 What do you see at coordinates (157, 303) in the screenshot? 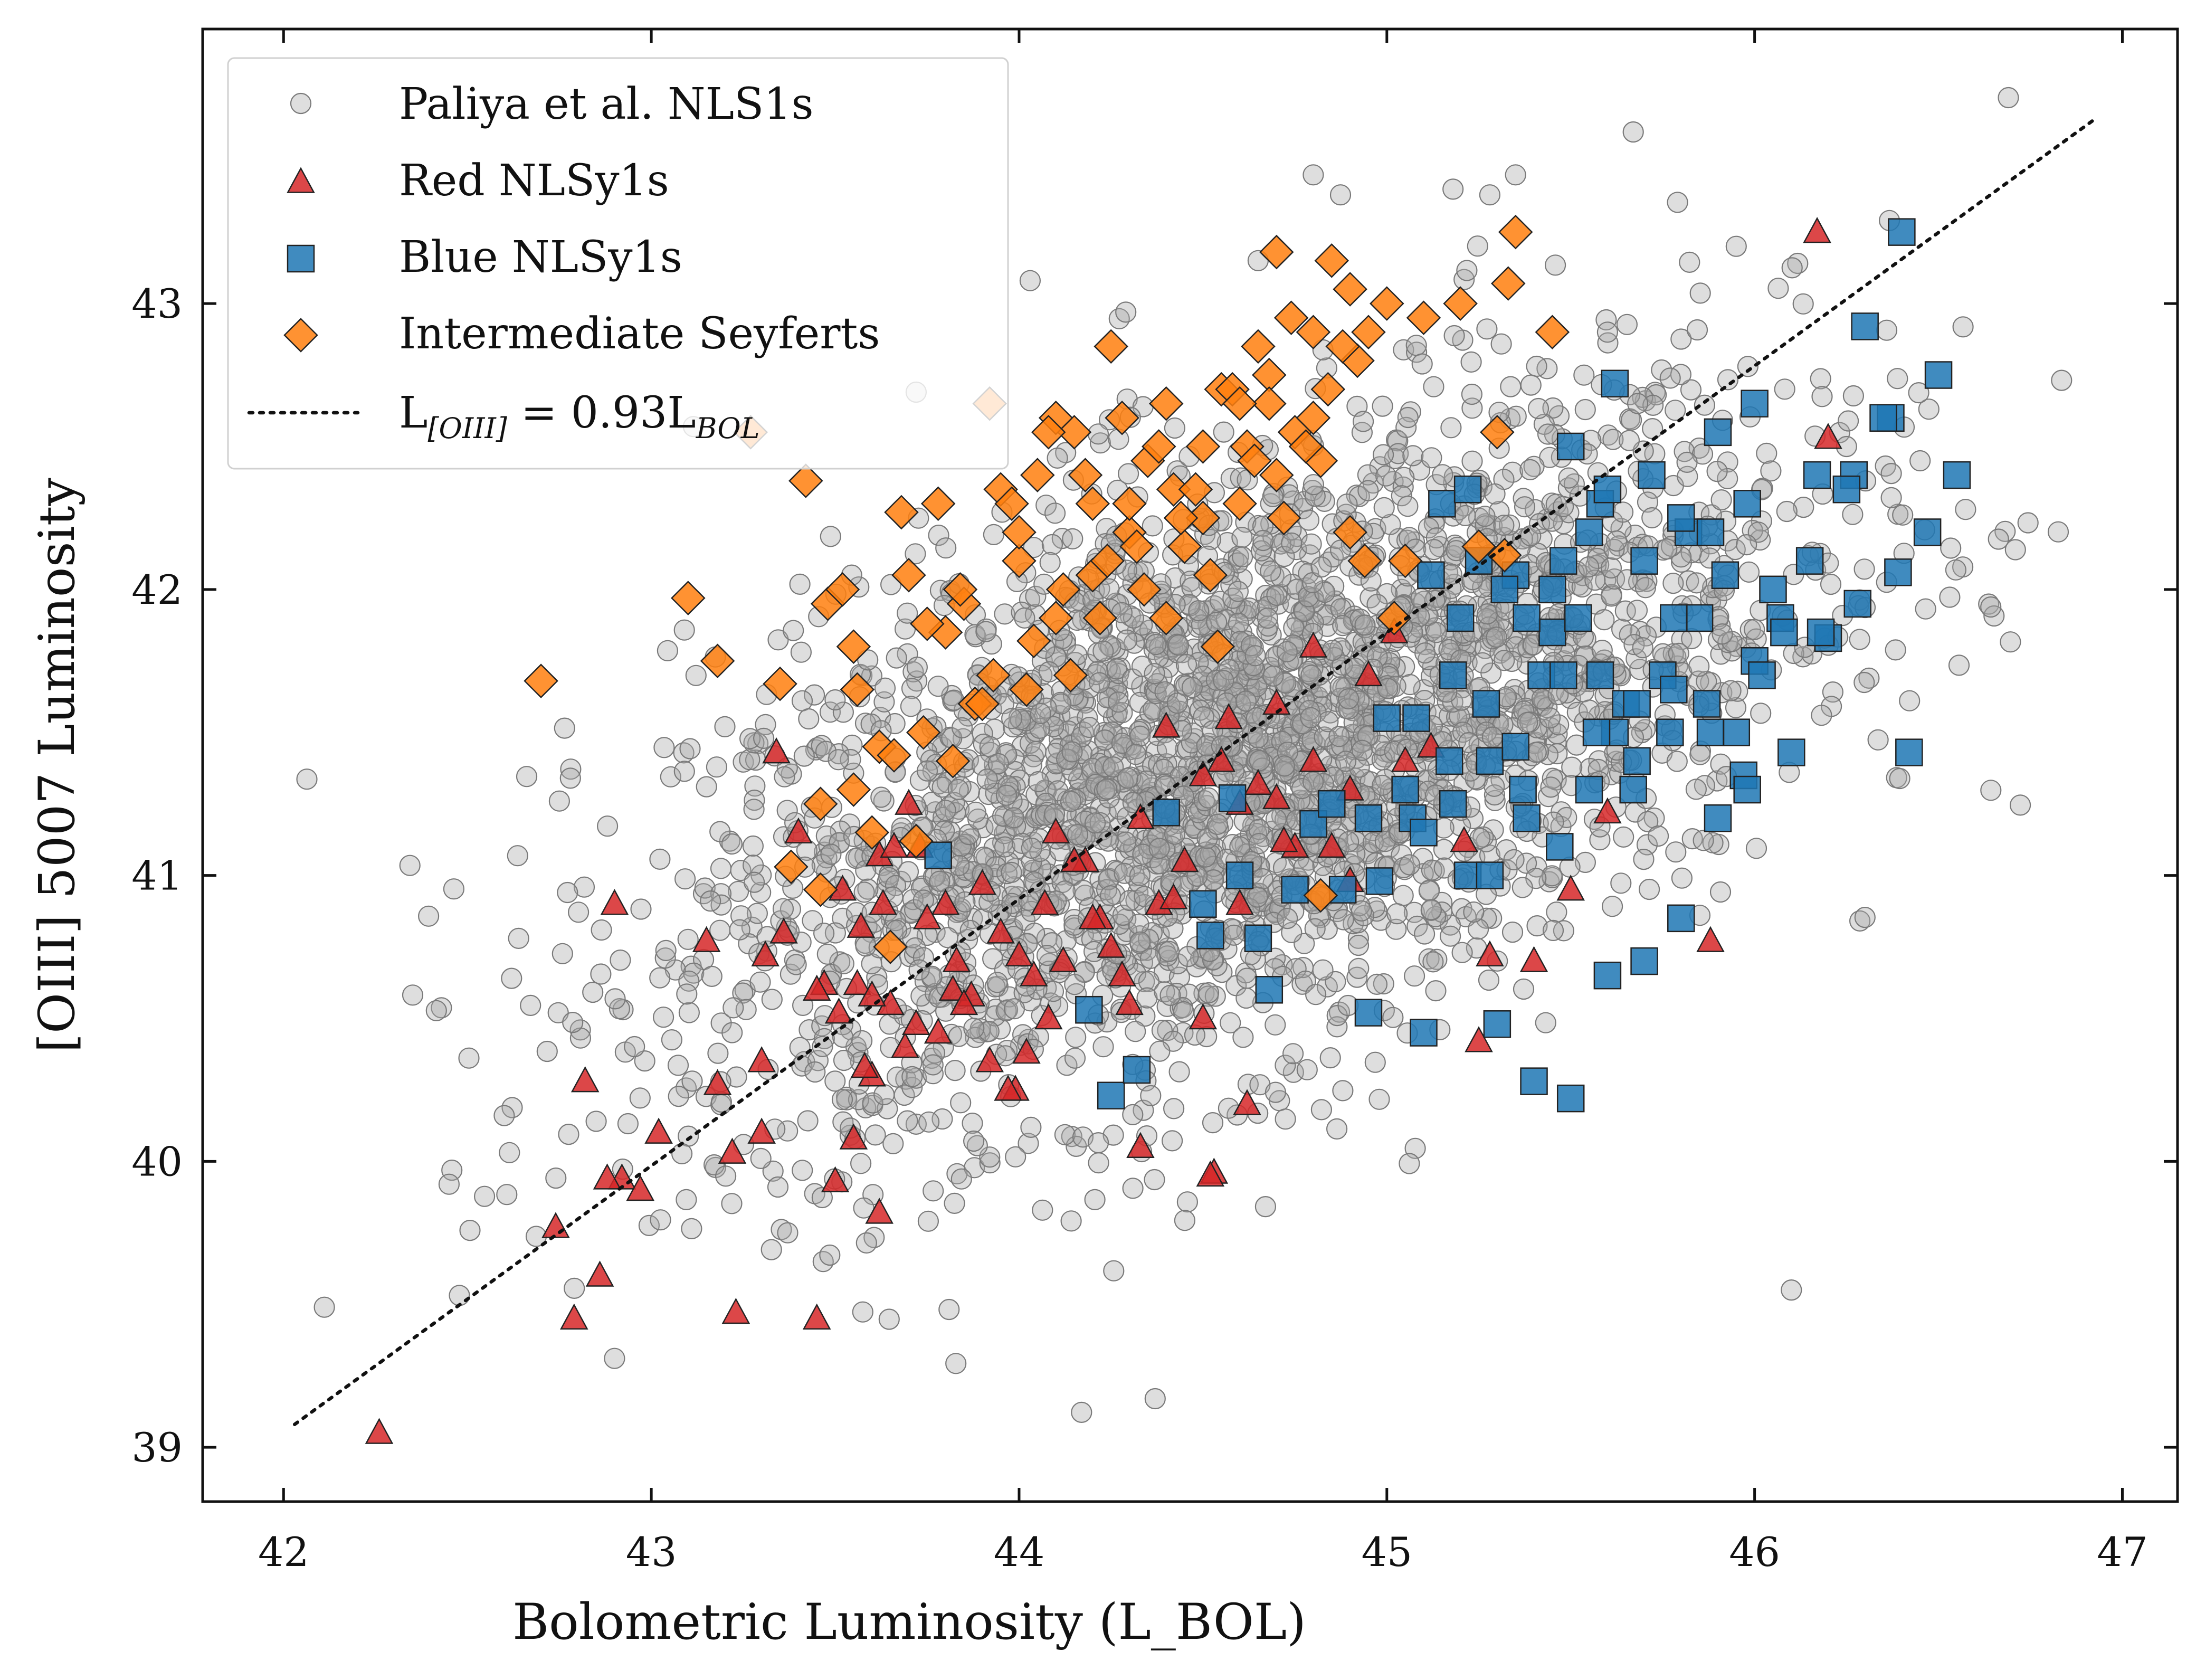
I see `y-tick-label: 43` at bounding box center [157, 303].